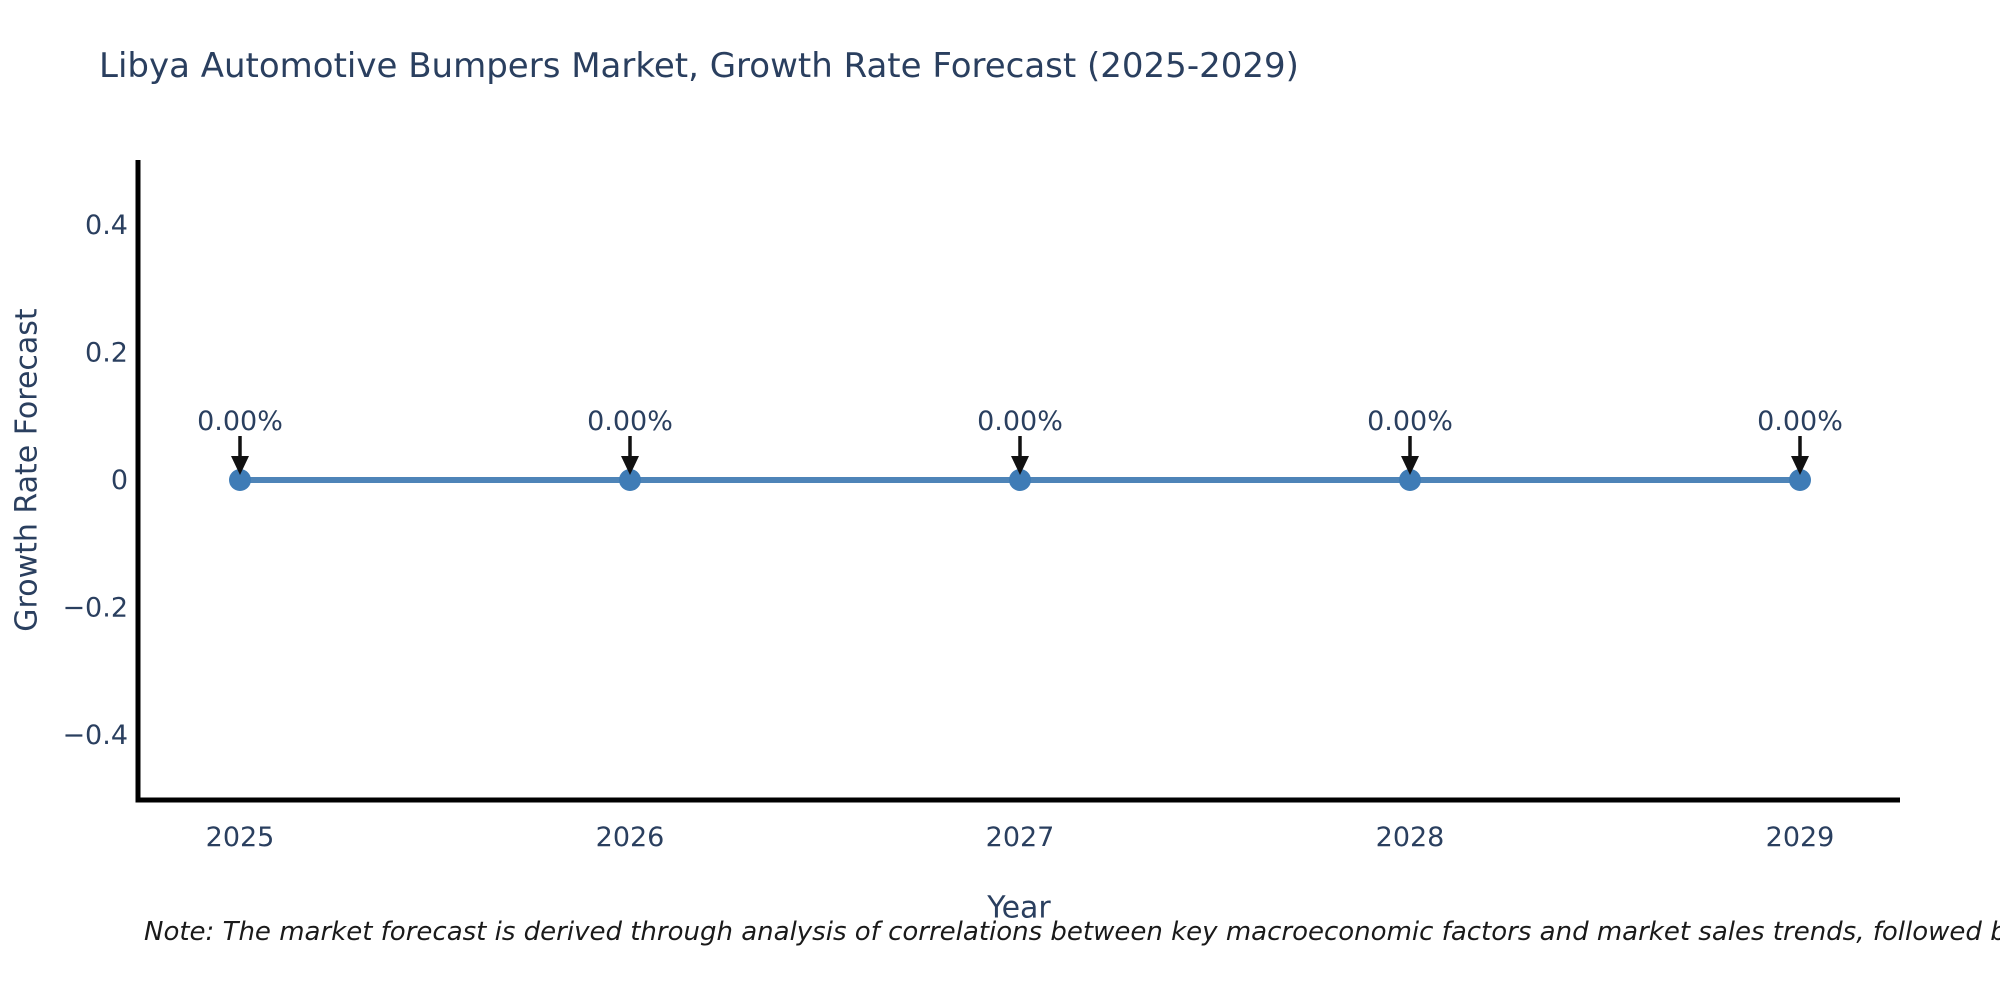 Image resolution: width=2000 pixels, height=1000 pixels. What do you see at coordinates (240, 837) in the screenshot?
I see `x-tick-label: 2025` at bounding box center [240, 837].